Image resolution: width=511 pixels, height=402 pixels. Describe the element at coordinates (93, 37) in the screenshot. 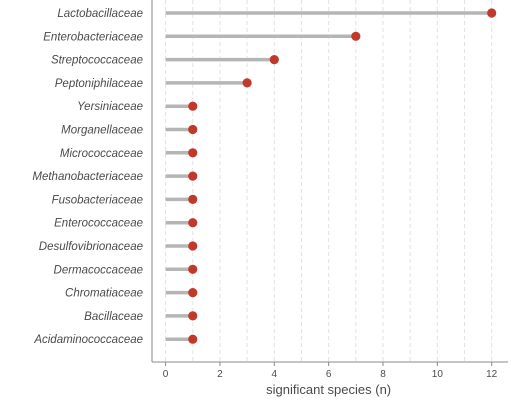

I see `category-label: Enterobacteriaceae` at that location.